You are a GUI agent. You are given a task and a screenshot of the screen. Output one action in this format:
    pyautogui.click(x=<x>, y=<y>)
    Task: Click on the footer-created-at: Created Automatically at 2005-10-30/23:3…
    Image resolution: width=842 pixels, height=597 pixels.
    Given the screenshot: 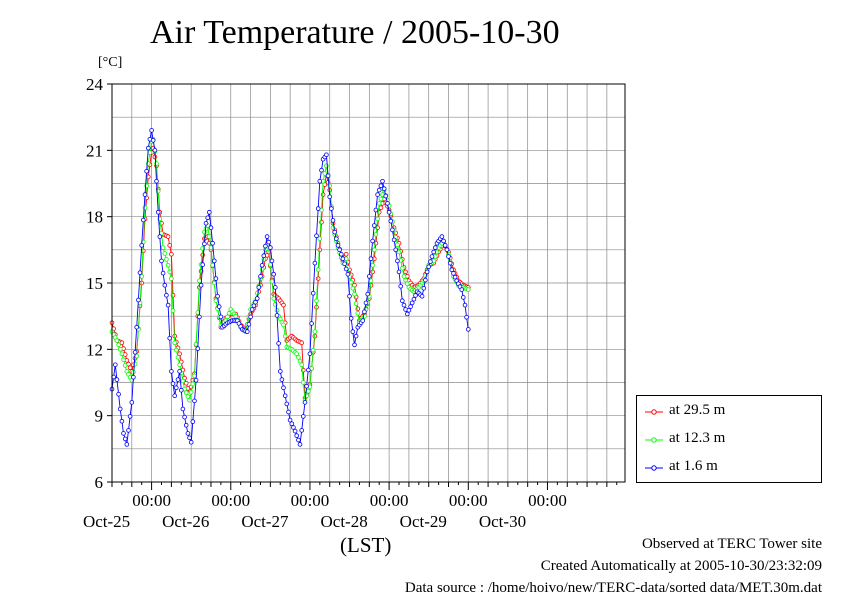 What is the action you would take?
    pyautogui.click(x=681, y=566)
    